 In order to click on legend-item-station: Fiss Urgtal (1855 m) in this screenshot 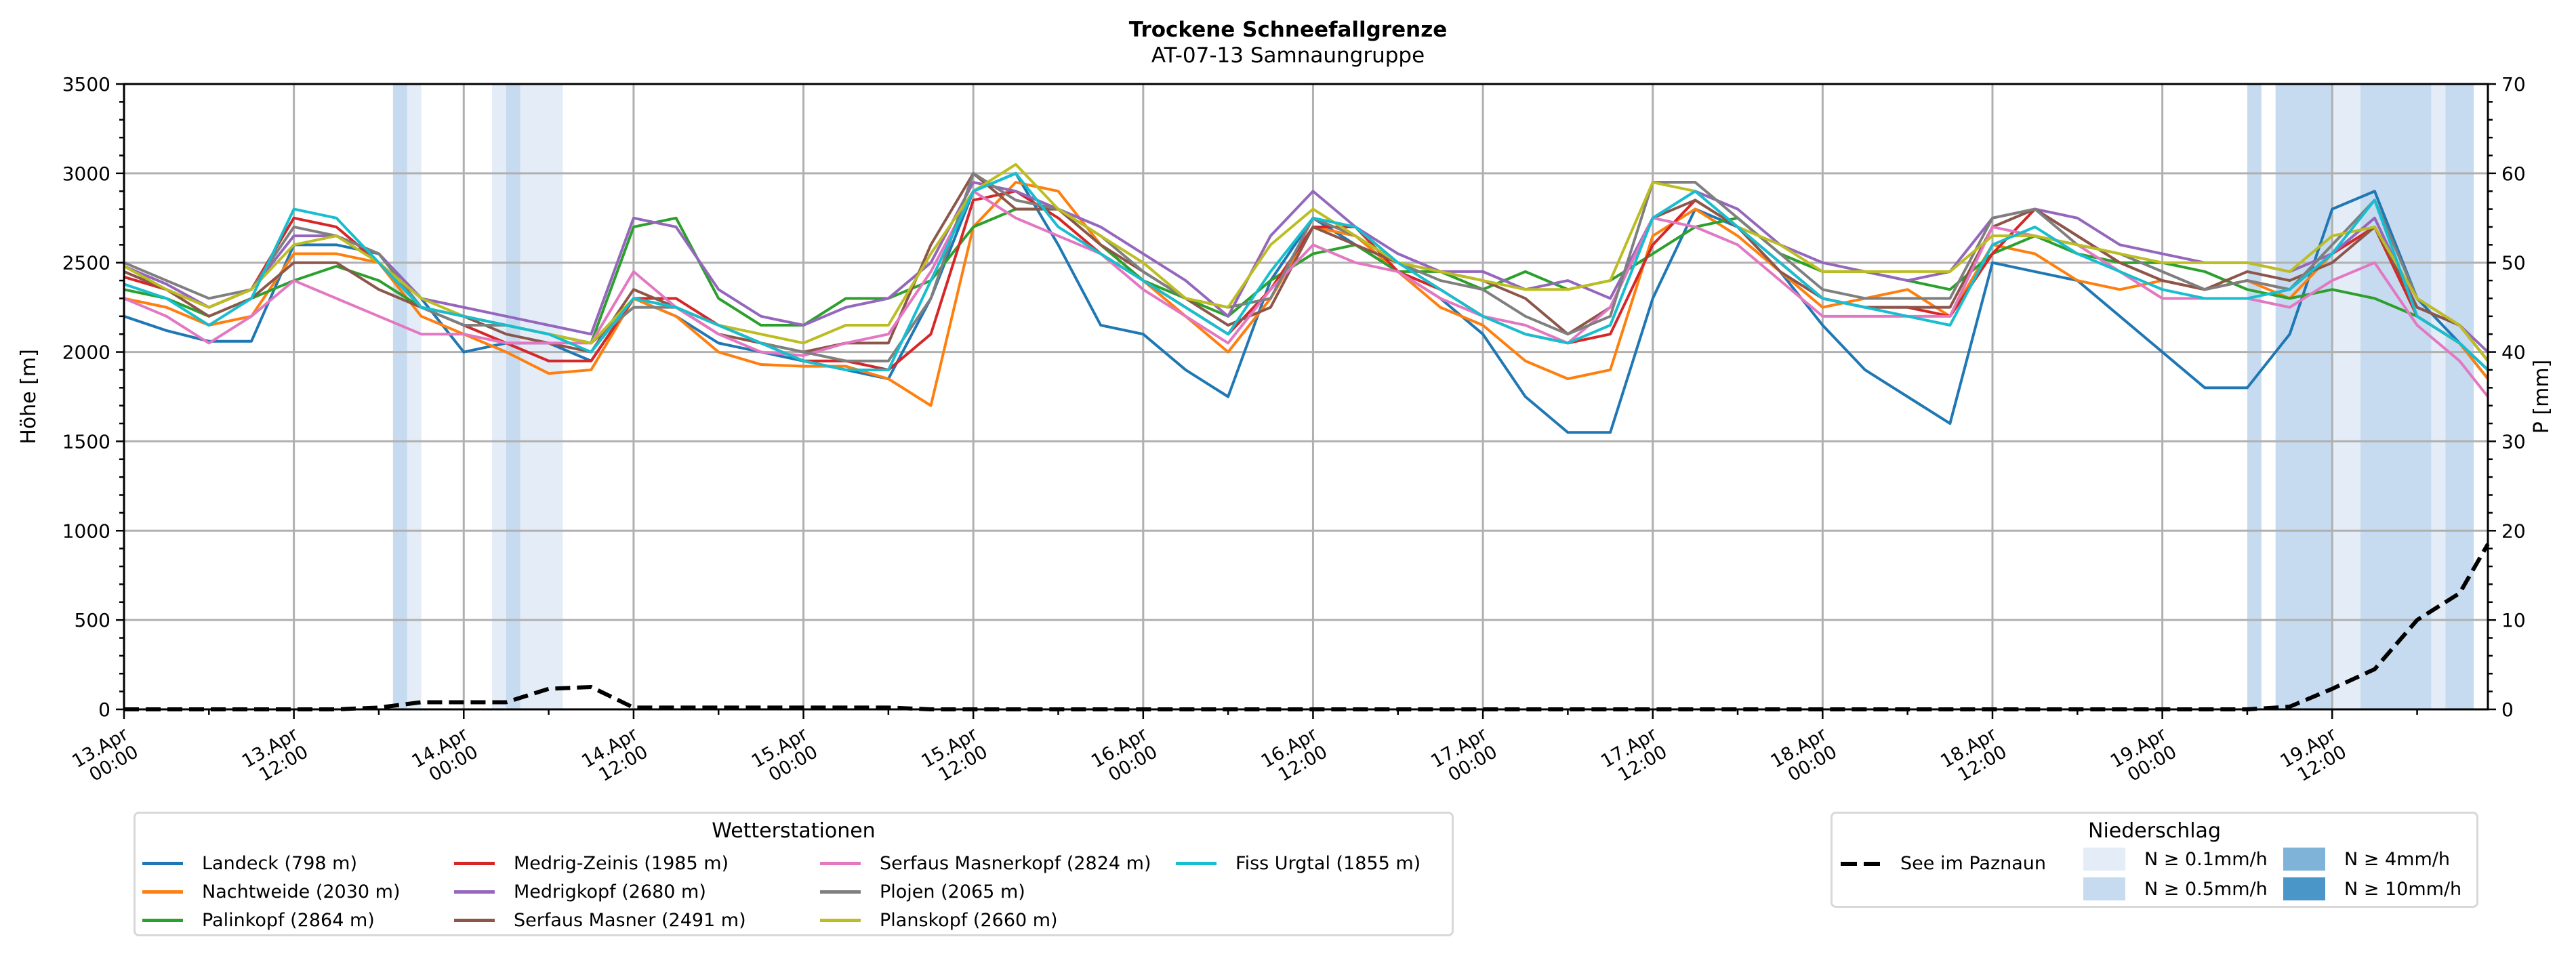, I will do `click(1298, 863)`.